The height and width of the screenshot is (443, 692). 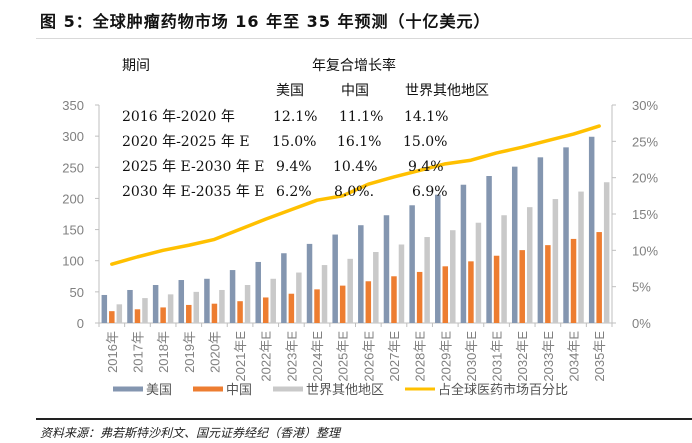 I want to click on cagr-column-china: 中国, so click(x=355, y=91).